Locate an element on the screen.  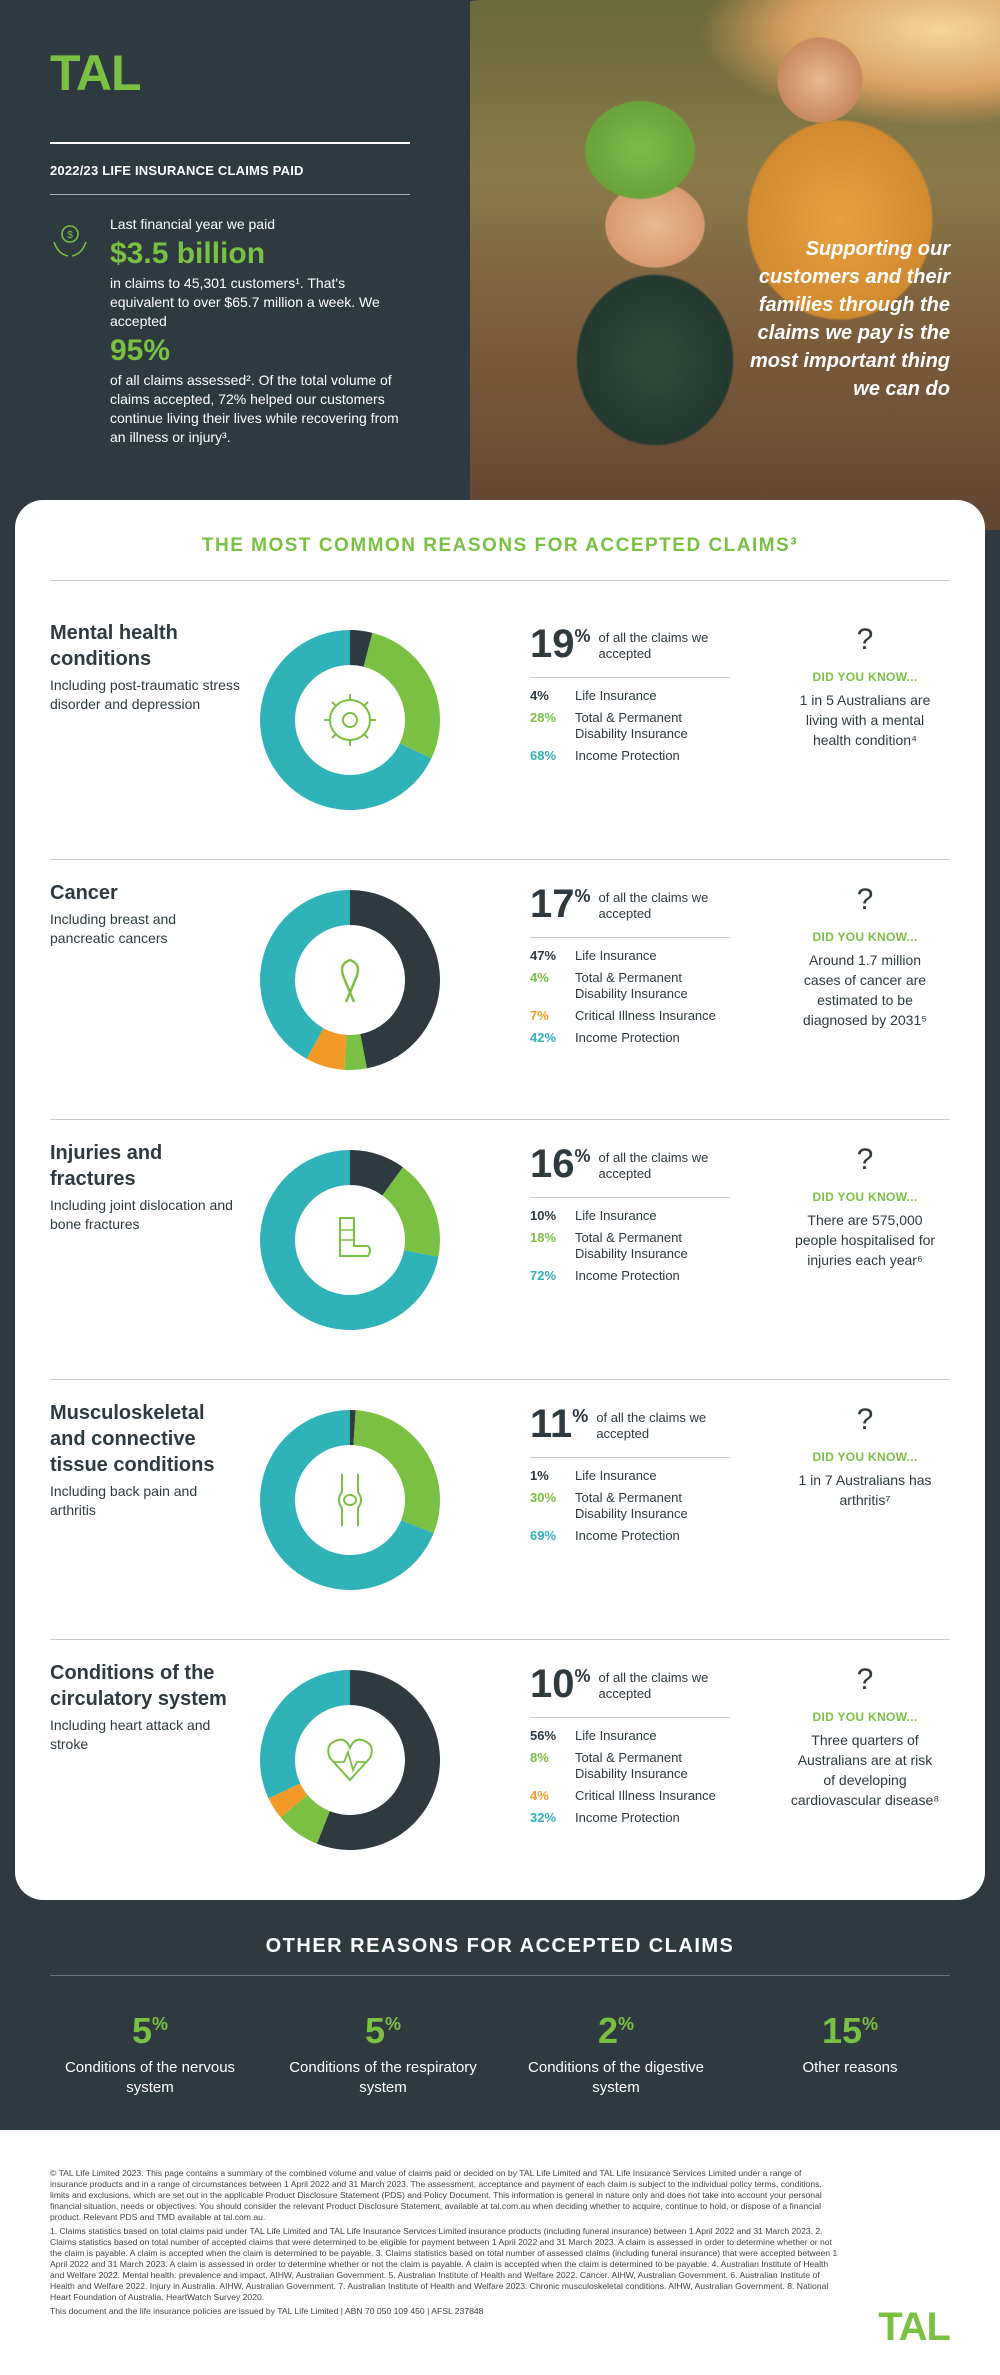
hero-line1: Last financial year we paid is located at coordinates (192, 224).